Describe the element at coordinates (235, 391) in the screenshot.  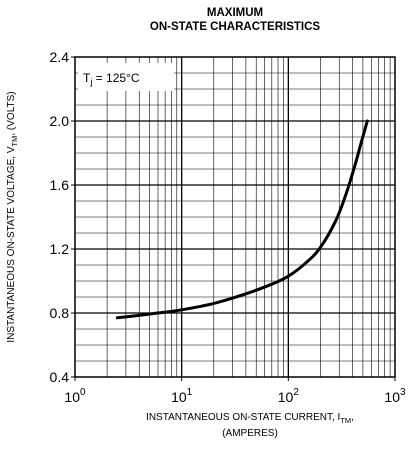
I see `x-tick-labels: 10⁰ 10¹ 10² 10³` at that location.